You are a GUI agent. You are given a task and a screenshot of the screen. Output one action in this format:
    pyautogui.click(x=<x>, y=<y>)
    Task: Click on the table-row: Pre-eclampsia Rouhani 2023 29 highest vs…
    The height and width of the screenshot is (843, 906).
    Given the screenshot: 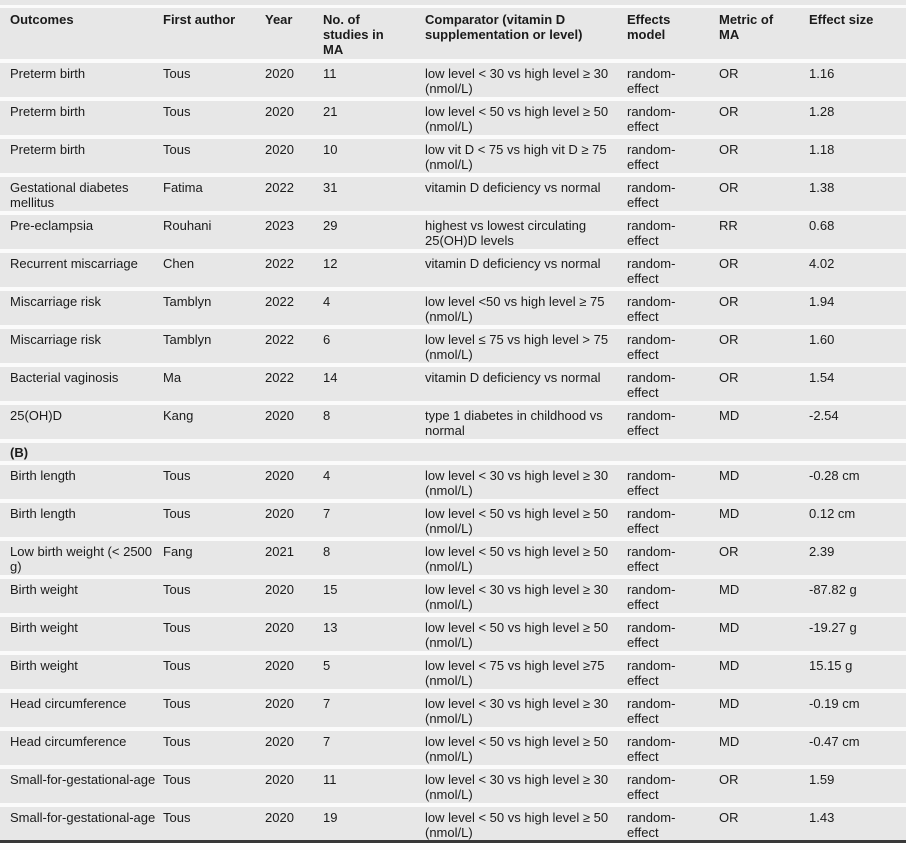 What is the action you would take?
    pyautogui.click(x=453, y=232)
    